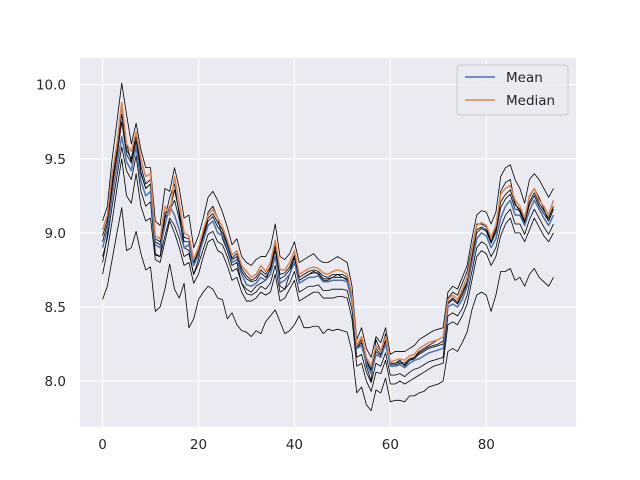 The image size is (640, 480). What do you see at coordinates (51, 86) in the screenshot?
I see `y-tick-label: 10.0` at bounding box center [51, 86].